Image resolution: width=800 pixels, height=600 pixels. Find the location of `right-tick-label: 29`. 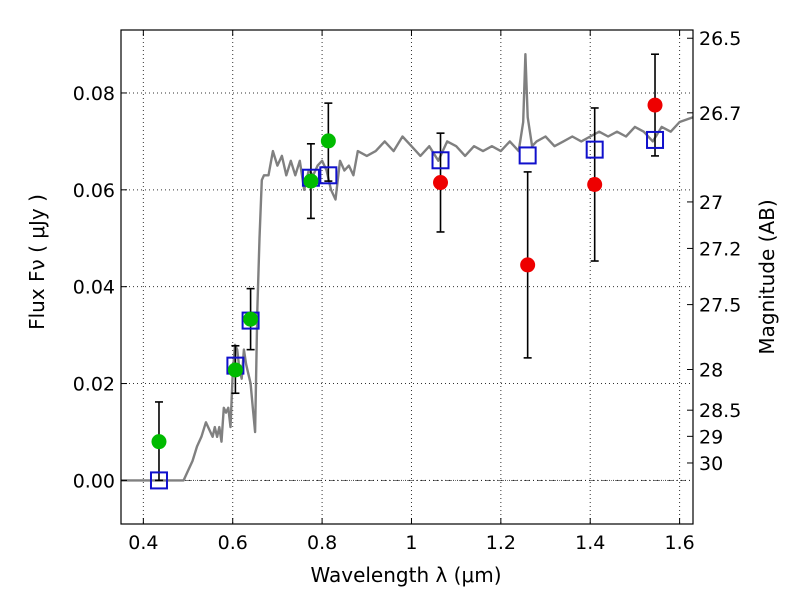

right-tick-label: 29 is located at coordinates (711, 437).